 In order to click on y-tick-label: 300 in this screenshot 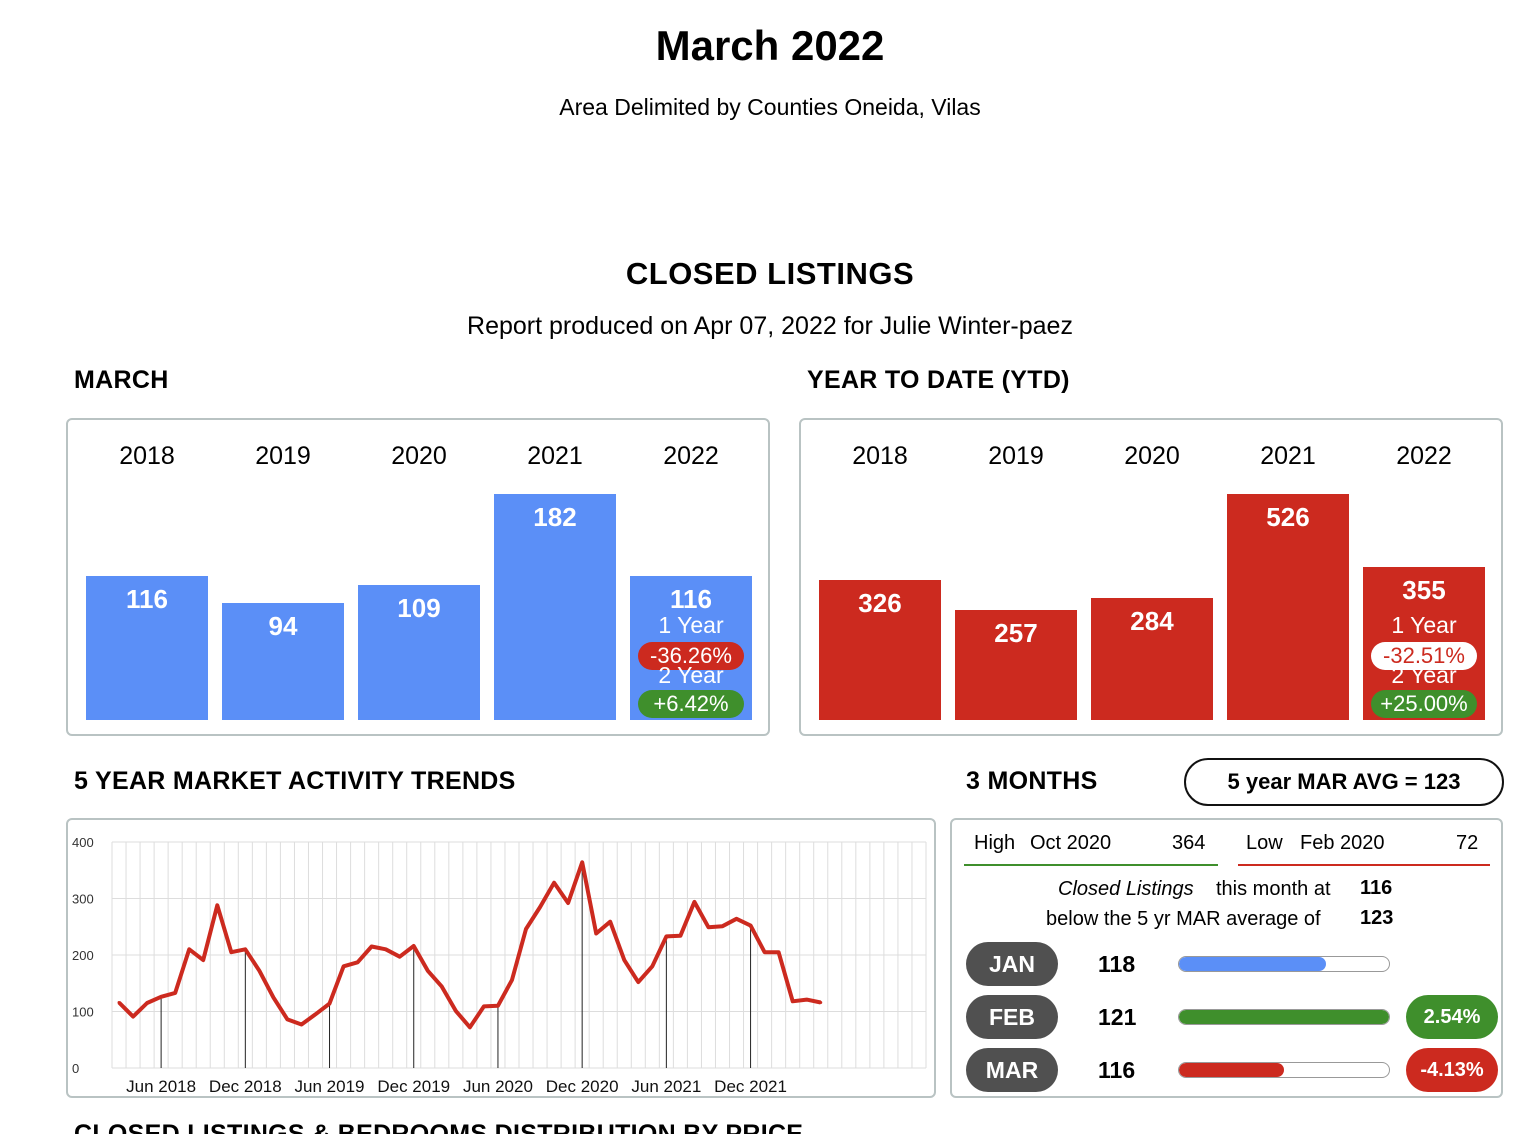, I will do `click(83, 899)`.